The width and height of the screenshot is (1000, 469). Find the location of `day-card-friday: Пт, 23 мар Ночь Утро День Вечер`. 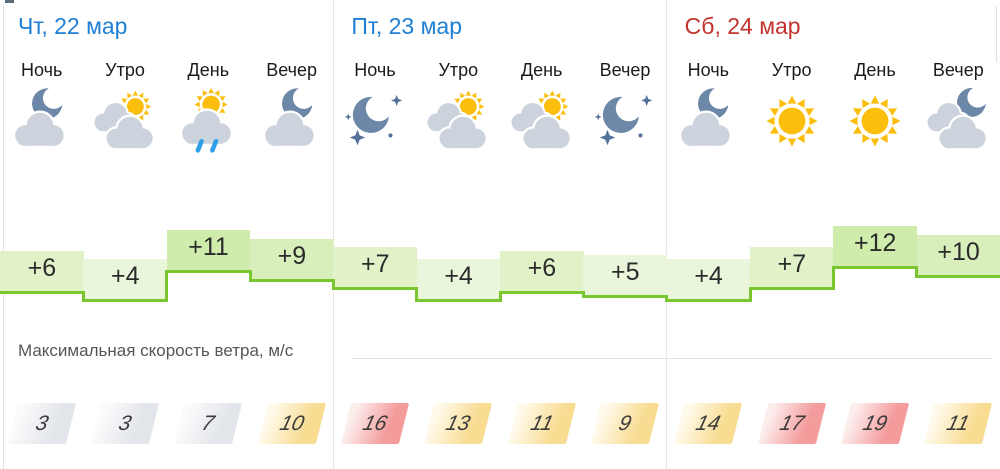

day-card-friday: Пт, 23 мар Ночь Утро День Вечер is located at coordinates (499, 83).